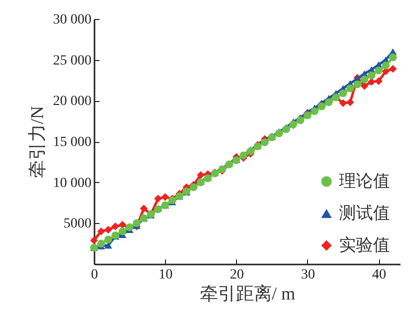 The image size is (416, 329). I want to click on y-axis-title: 牵引力/N, so click(37, 142).